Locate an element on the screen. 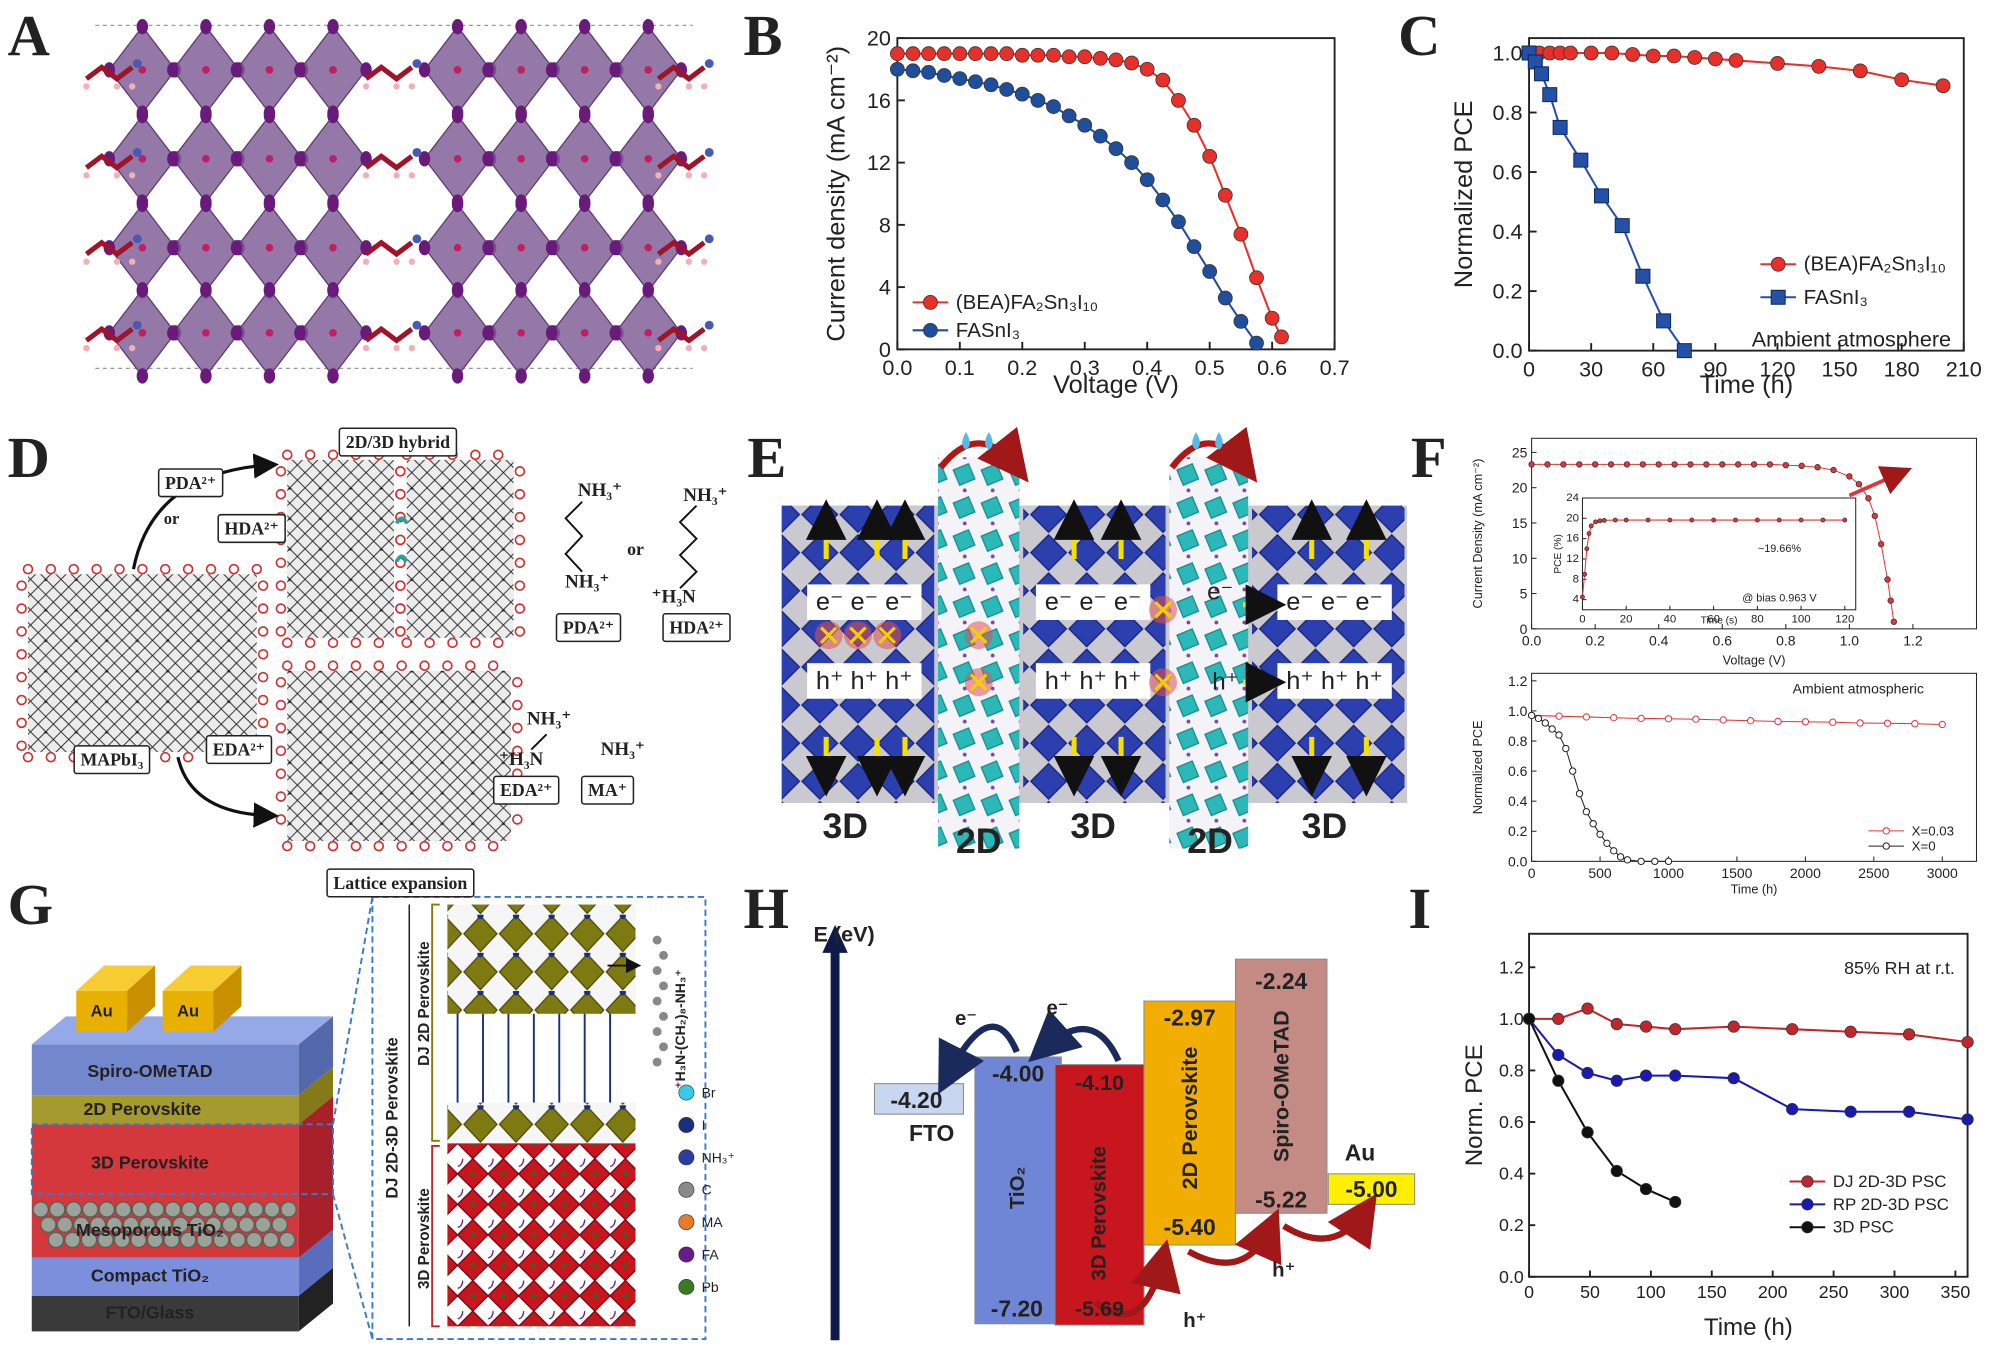 Image resolution: width=1993 pixels, height=1353 pixels. x-tick-label: 30 is located at coordinates (1591, 368).